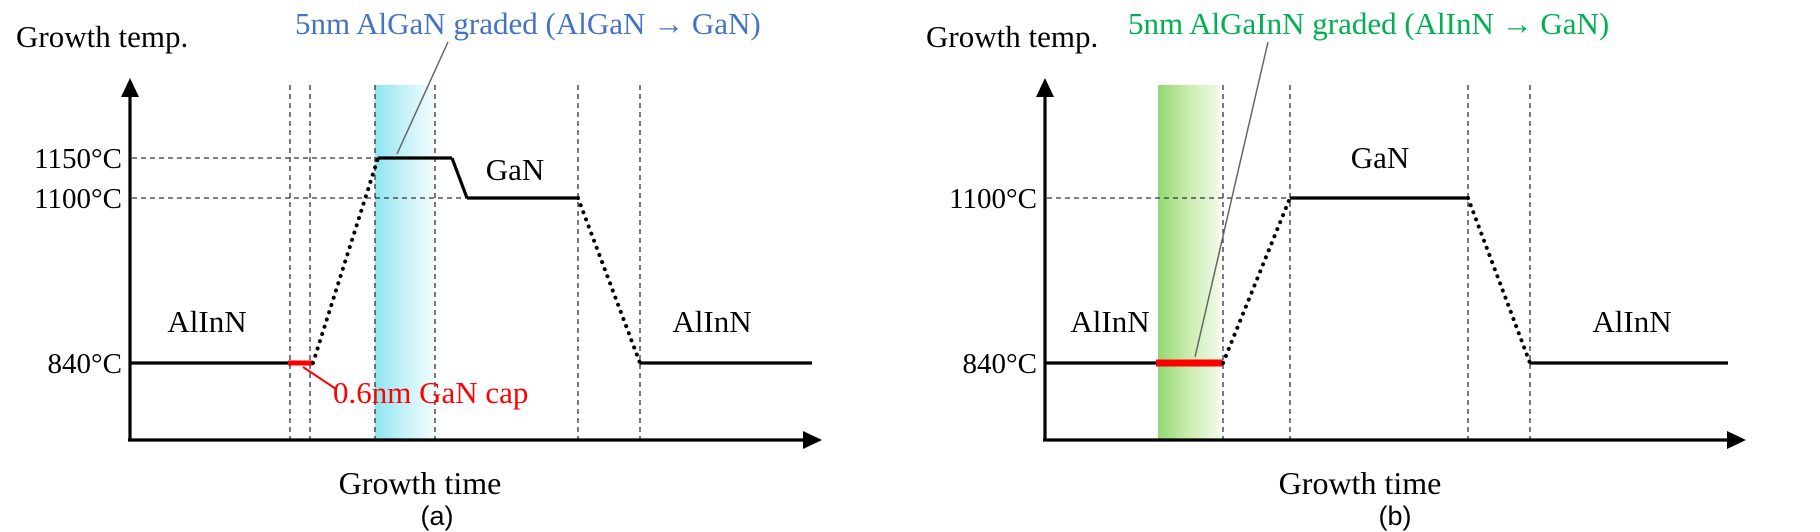 The height and width of the screenshot is (532, 1820). I want to click on panel-title: 5nm AlGaN graded (AlGaN → GaN), so click(528, 23).